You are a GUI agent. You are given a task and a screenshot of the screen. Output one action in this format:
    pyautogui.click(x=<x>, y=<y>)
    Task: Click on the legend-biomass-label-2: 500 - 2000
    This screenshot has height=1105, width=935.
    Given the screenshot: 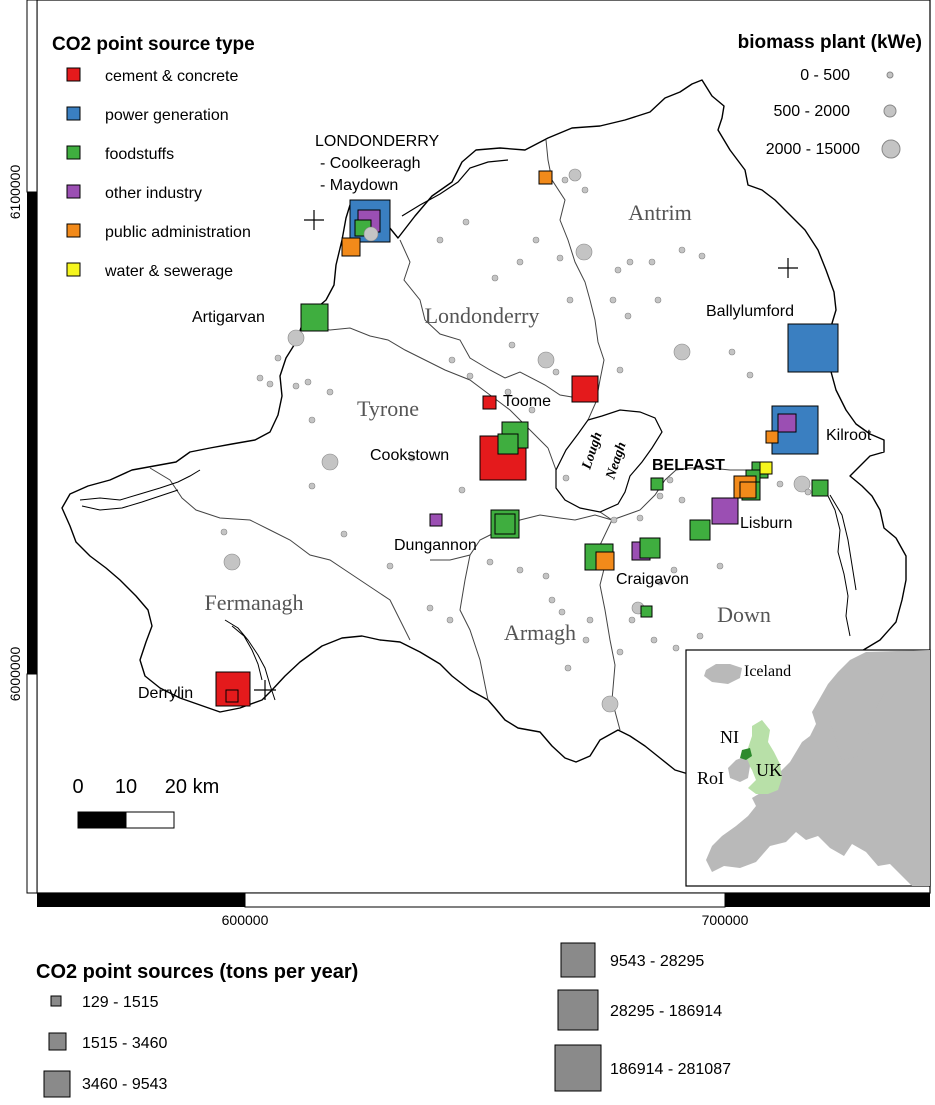 What is the action you would take?
    pyautogui.click(x=811, y=111)
    